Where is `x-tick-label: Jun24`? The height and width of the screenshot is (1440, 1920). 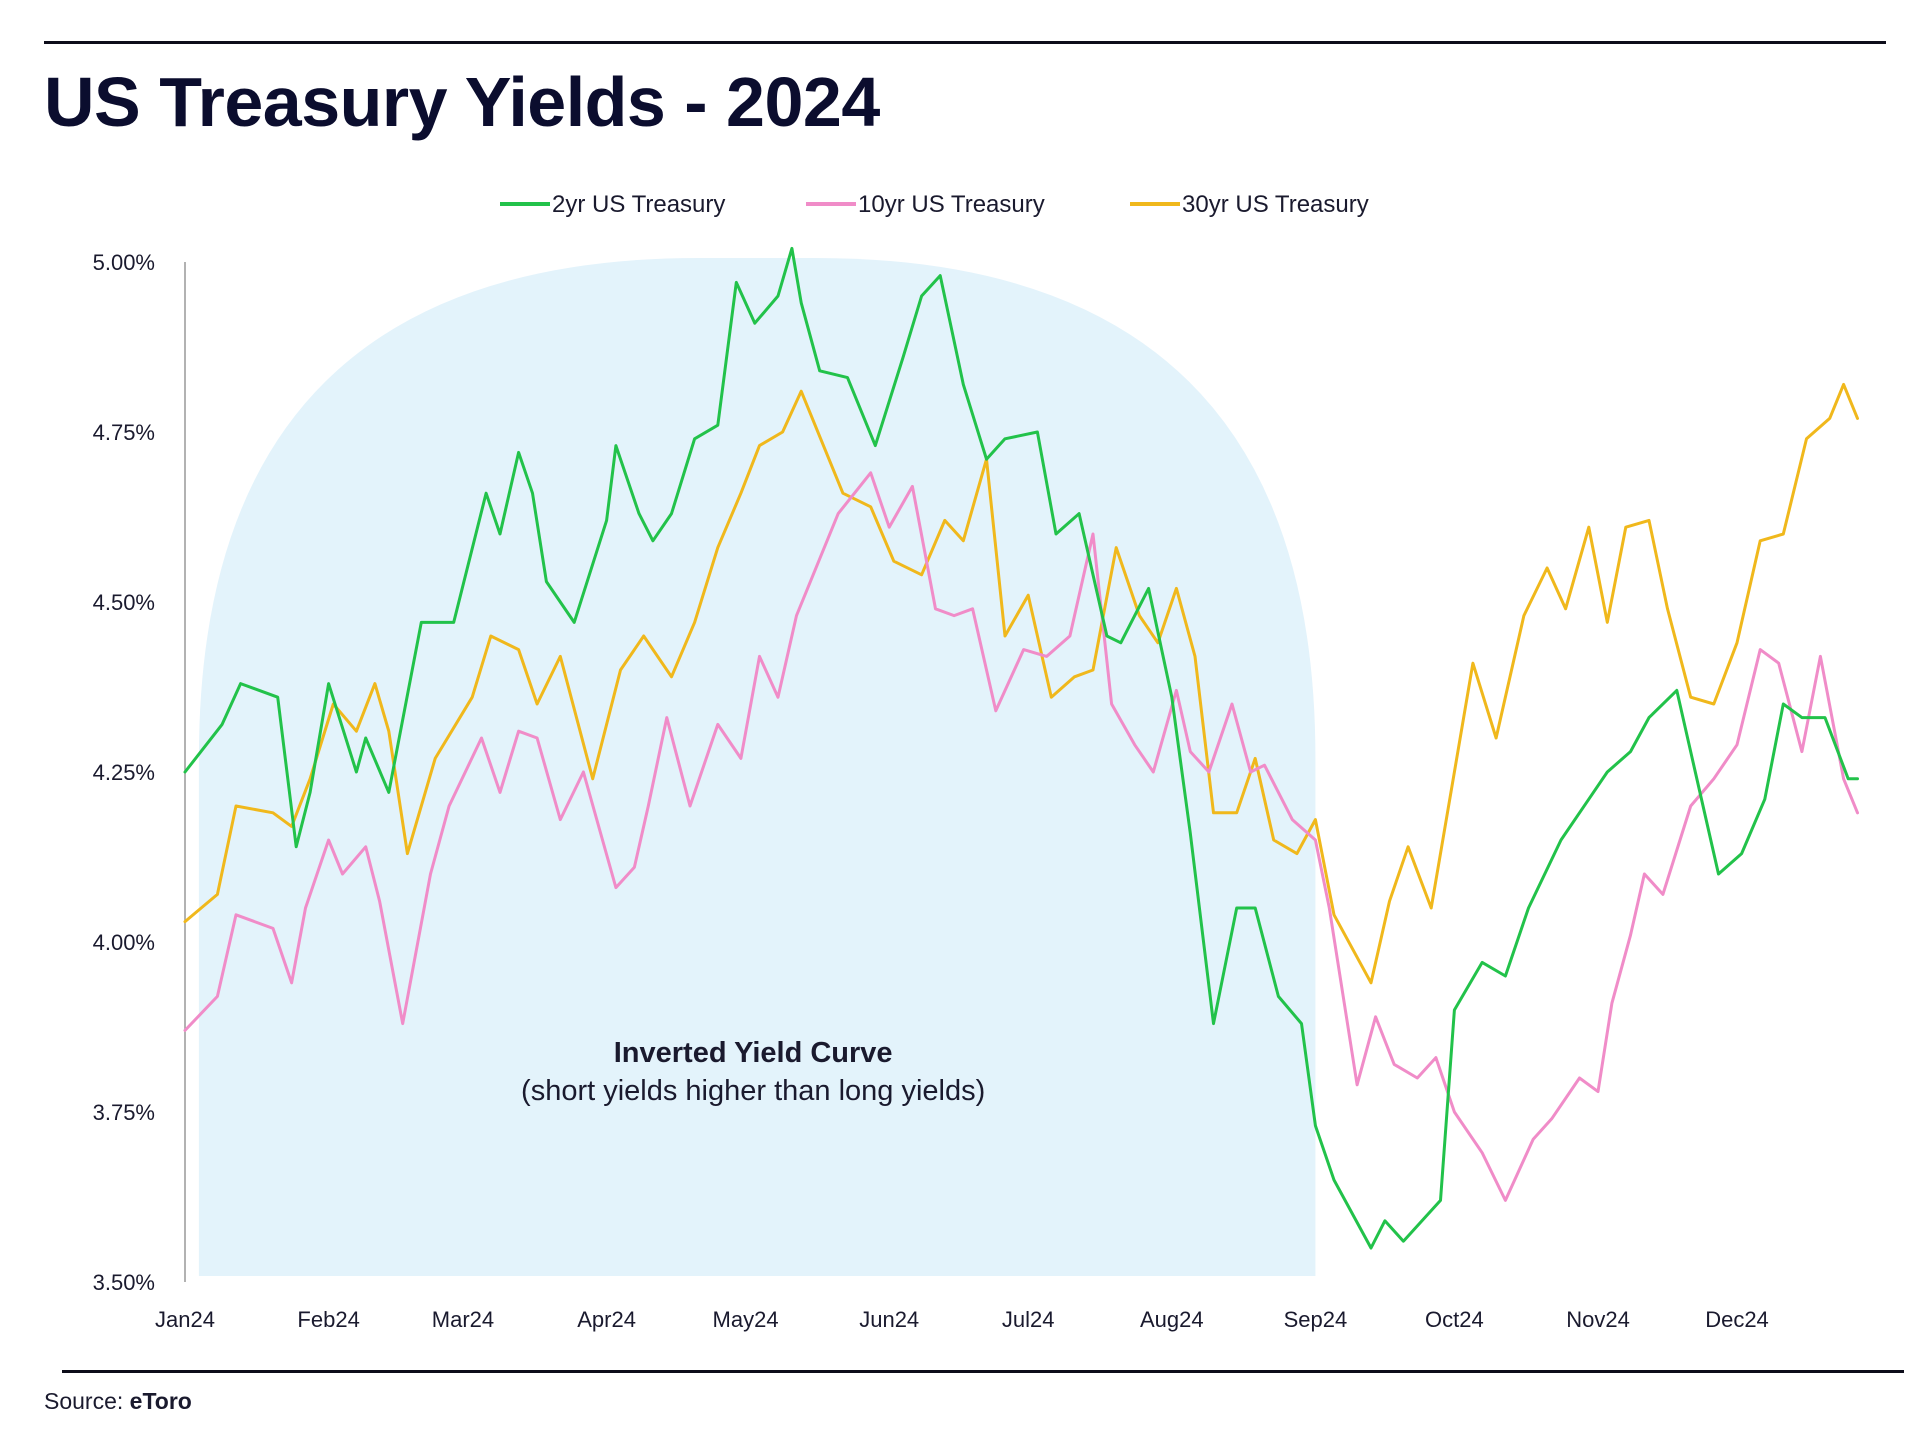 x-tick-label: Jun24 is located at coordinates (889, 1319).